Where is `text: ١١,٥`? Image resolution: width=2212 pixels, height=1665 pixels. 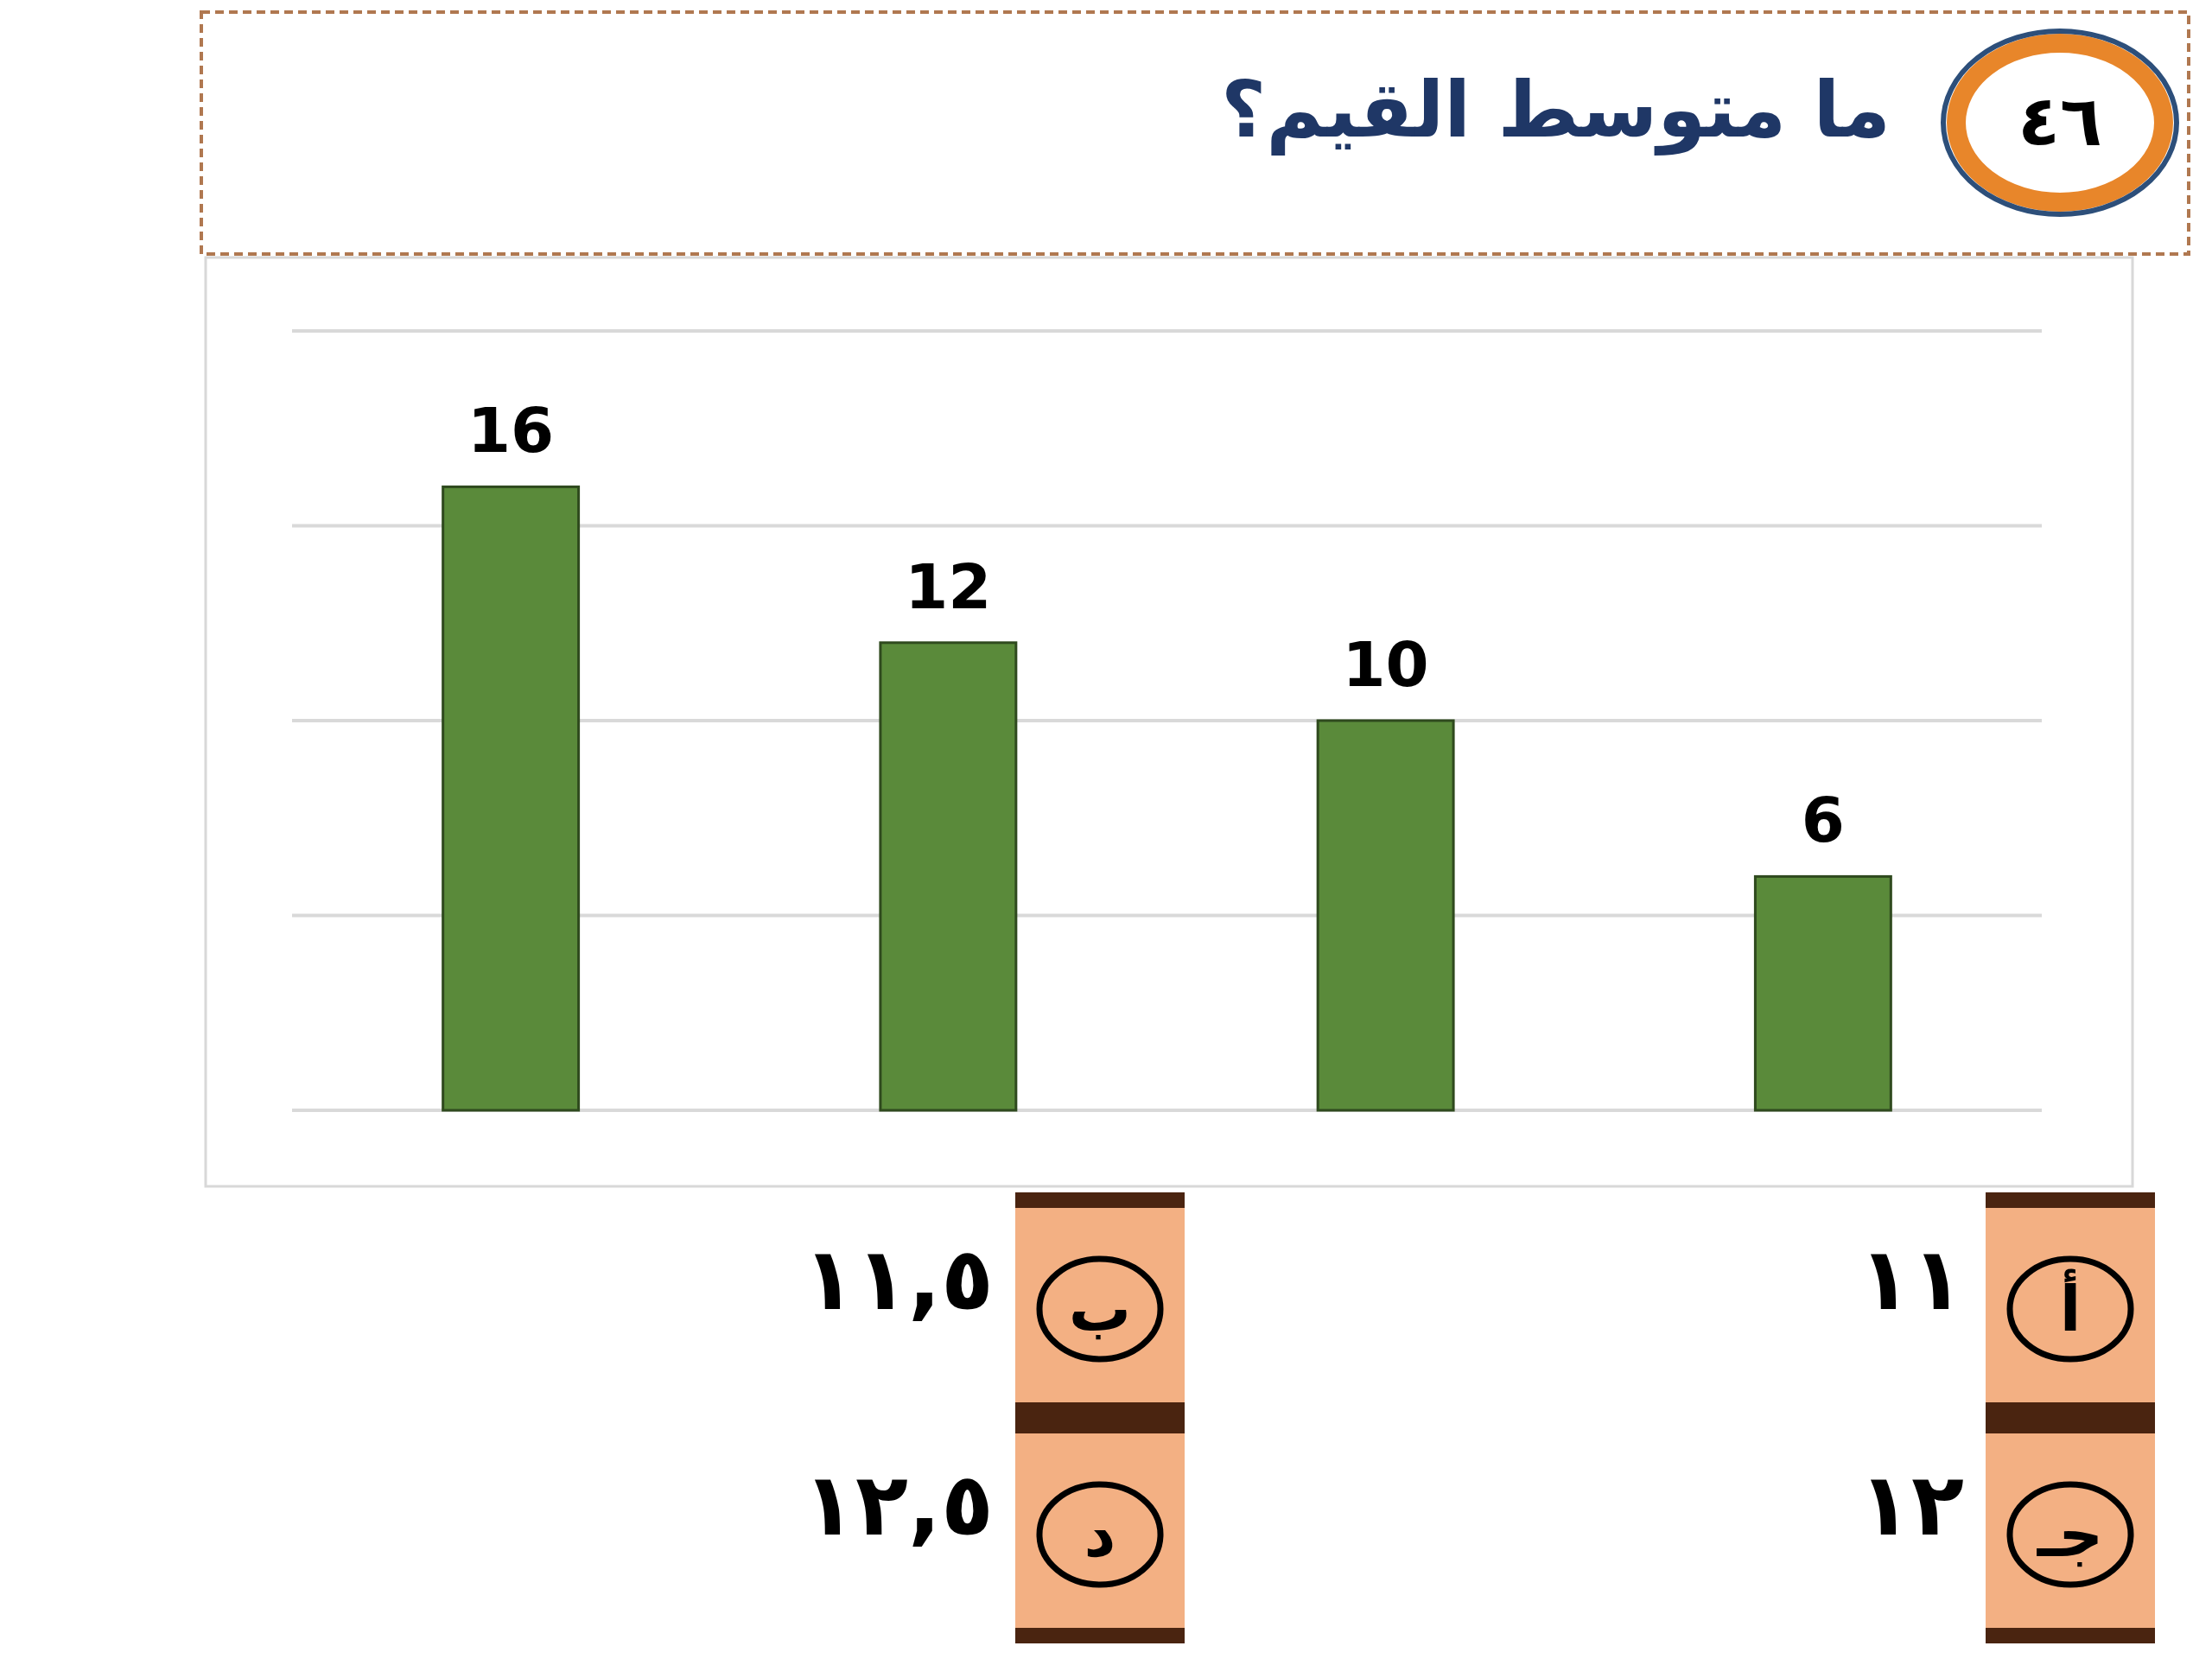 text: ١١,٥ is located at coordinates (898, 1279).